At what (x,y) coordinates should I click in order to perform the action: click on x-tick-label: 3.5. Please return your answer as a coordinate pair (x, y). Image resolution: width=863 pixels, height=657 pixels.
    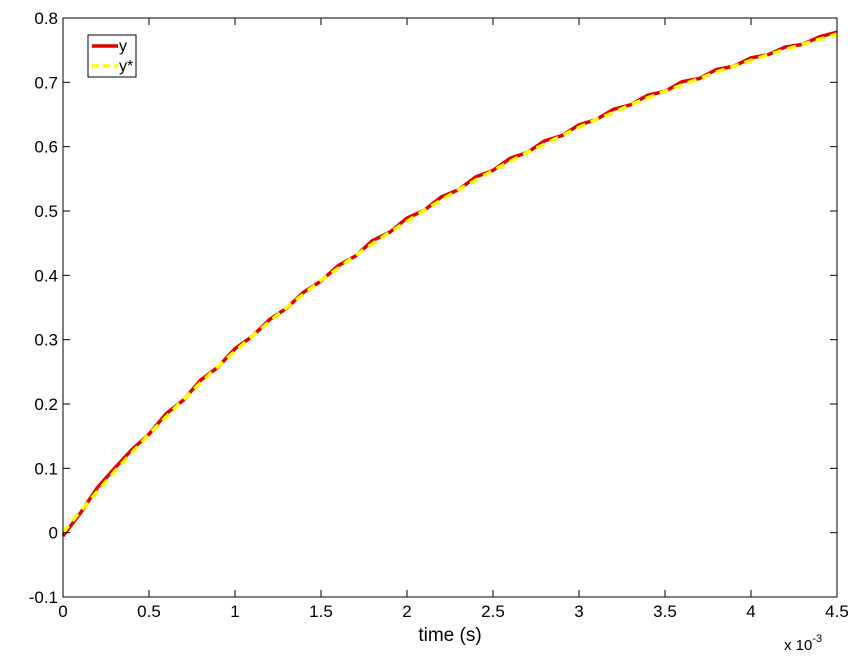
    Looking at the image, I should click on (665, 611).